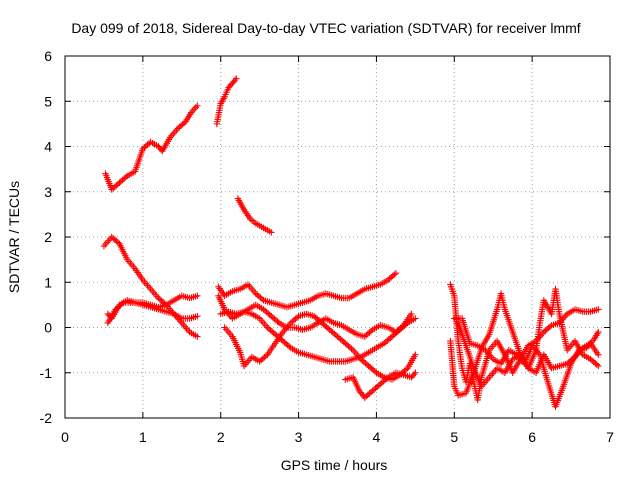 This screenshot has width=640, height=480. I want to click on y-axis-label: SDTVAR / TECUs, so click(14, 237).